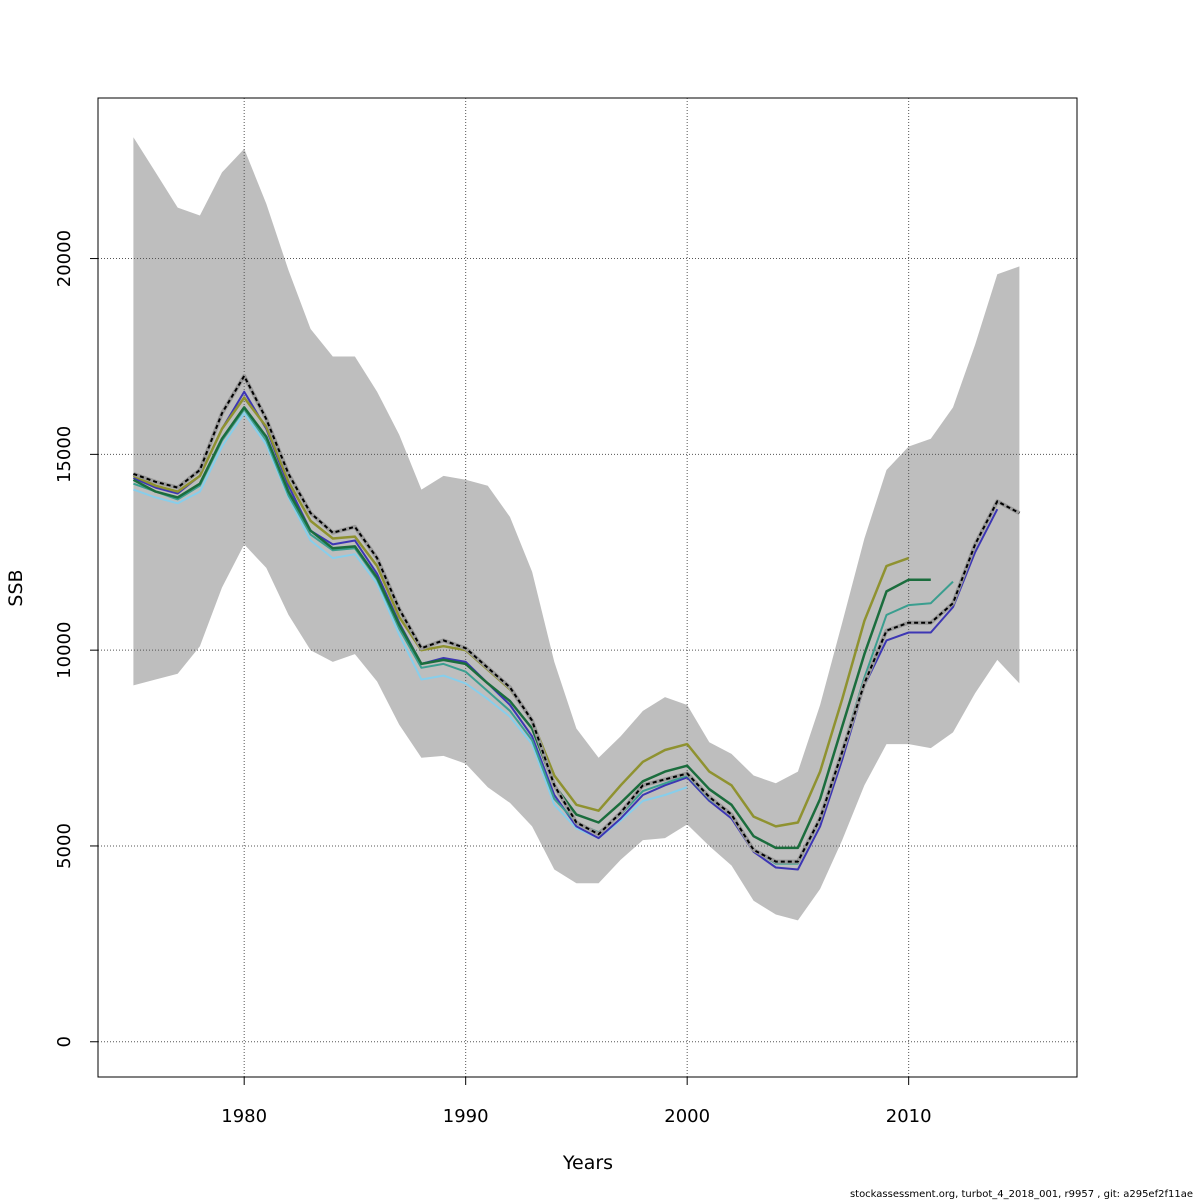 The width and height of the screenshot is (1200, 1200). What do you see at coordinates (16, 587) in the screenshot?
I see `y-axis-title: SSB` at bounding box center [16, 587].